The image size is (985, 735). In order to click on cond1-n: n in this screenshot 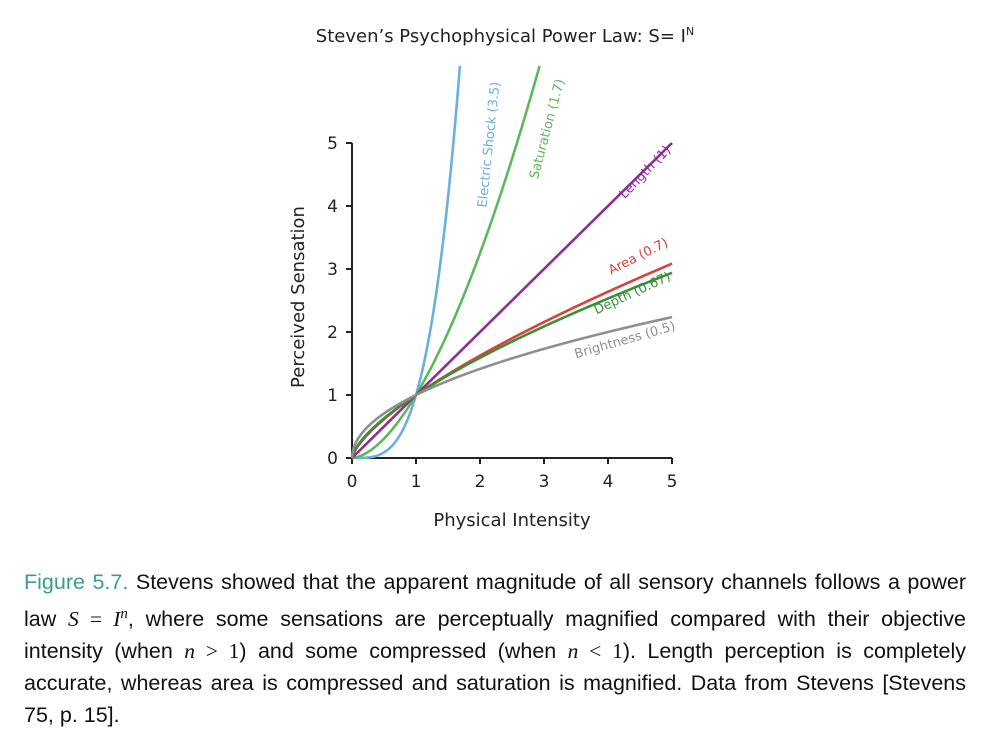, I will do `click(189, 651)`.